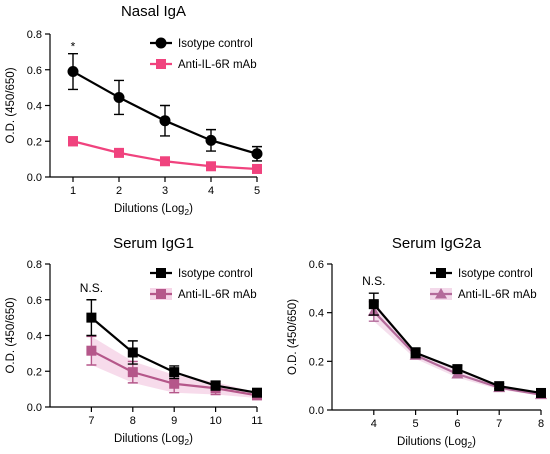 The height and width of the screenshot is (454, 550). I want to click on chart-title: Nasal IgA, so click(153, 11).